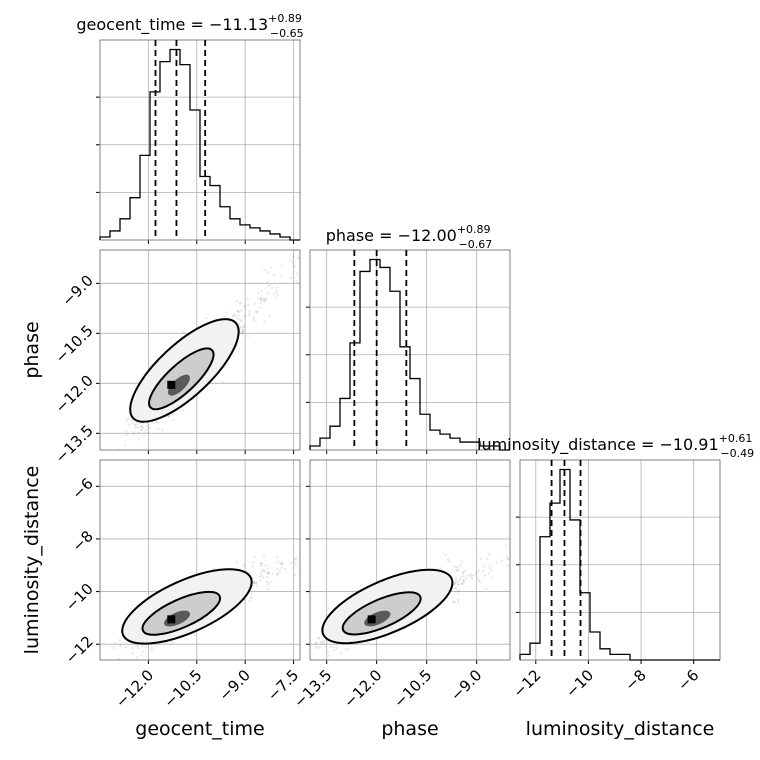 The width and height of the screenshot is (760, 760). What do you see at coordinates (199, 144) in the screenshot?
I see `hist-geocent-time-steps` at bounding box center [199, 144].